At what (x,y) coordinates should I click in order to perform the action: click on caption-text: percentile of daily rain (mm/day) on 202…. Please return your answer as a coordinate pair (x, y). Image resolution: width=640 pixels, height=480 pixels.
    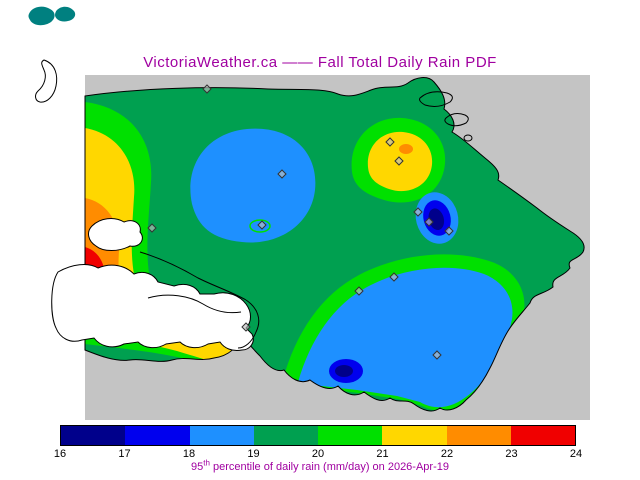
    Looking at the image, I should click on (329, 467).